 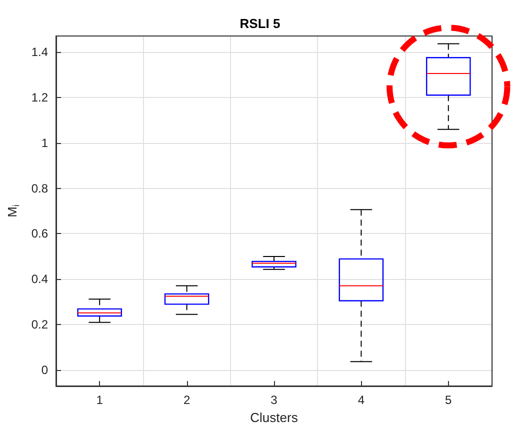 I want to click on y-tick-label: 0, so click(x=44, y=370).